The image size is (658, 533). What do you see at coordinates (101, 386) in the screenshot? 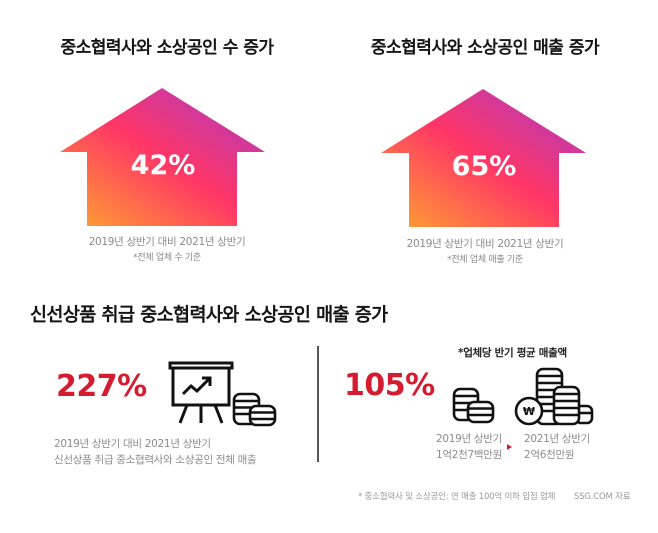
I see `fresh-sales-increase-value: 227%` at bounding box center [101, 386].